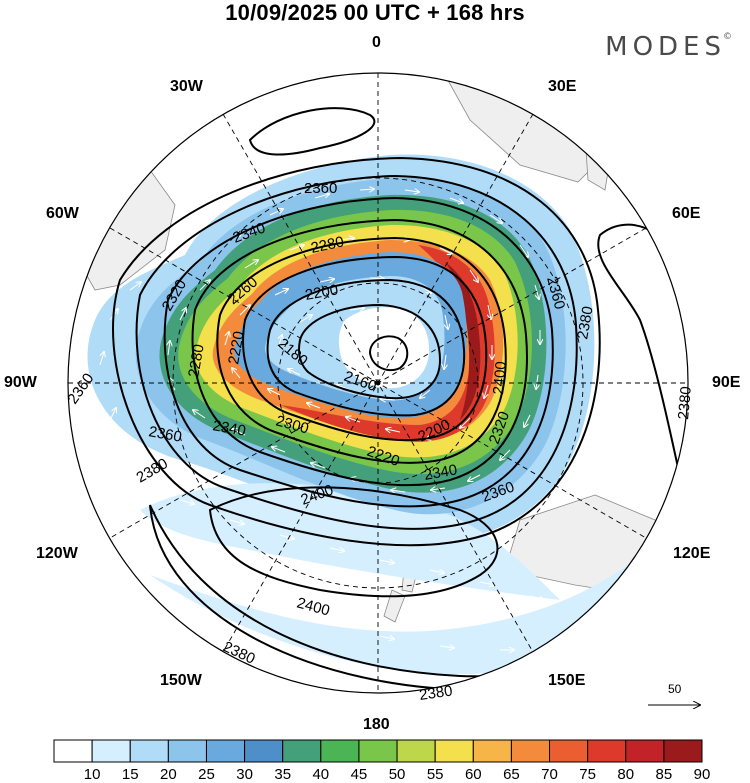 The width and height of the screenshot is (750, 783). What do you see at coordinates (511, 774) in the screenshot?
I see `colorbar-tick-label: 65` at bounding box center [511, 774].